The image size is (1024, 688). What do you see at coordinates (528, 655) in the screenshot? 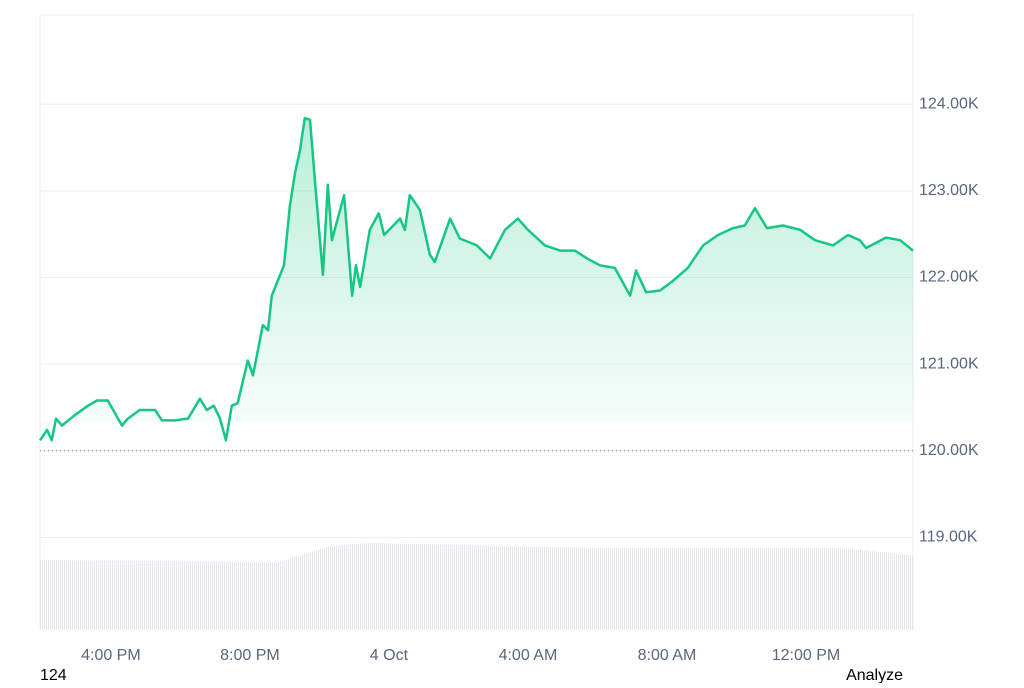
I see `x-tick-label: 4:00 AM` at bounding box center [528, 655].